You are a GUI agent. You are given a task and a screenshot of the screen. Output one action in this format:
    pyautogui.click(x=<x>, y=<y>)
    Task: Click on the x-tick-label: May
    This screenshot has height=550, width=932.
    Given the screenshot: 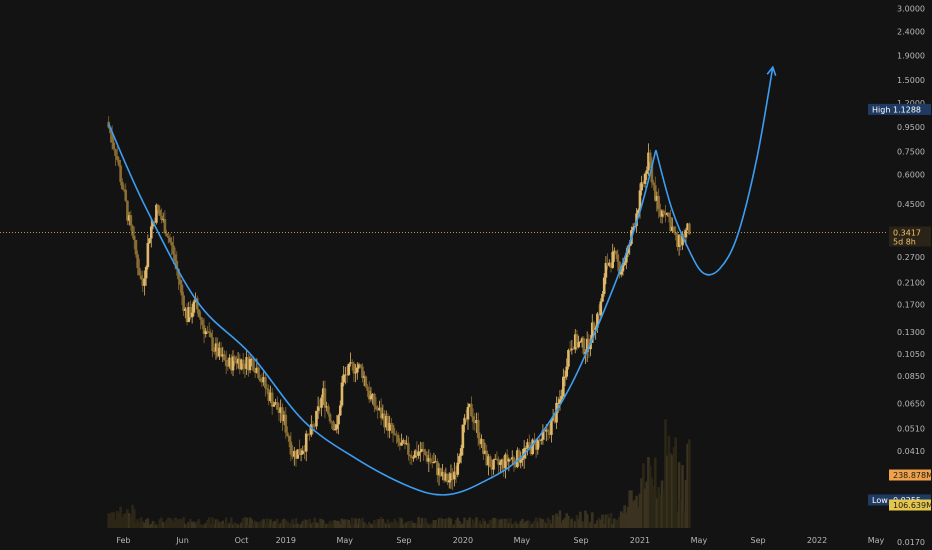 What is the action you would take?
    pyautogui.click(x=344, y=540)
    